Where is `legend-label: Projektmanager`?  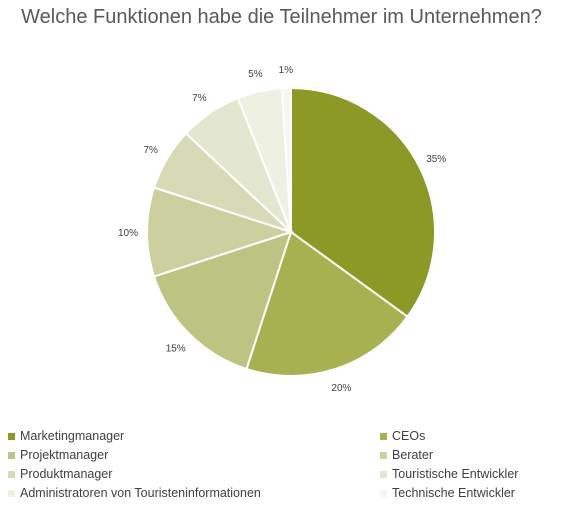
legend-label: Projektmanager is located at coordinates (64, 455).